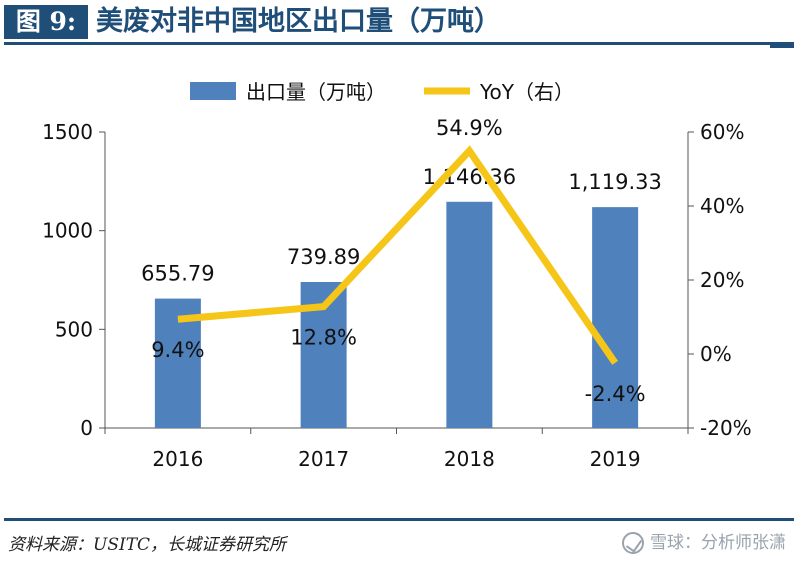 This screenshot has height=565, width=800. What do you see at coordinates (74, 329) in the screenshot?
I see `left-tick-label: 500` at bounding box center [74, 329].